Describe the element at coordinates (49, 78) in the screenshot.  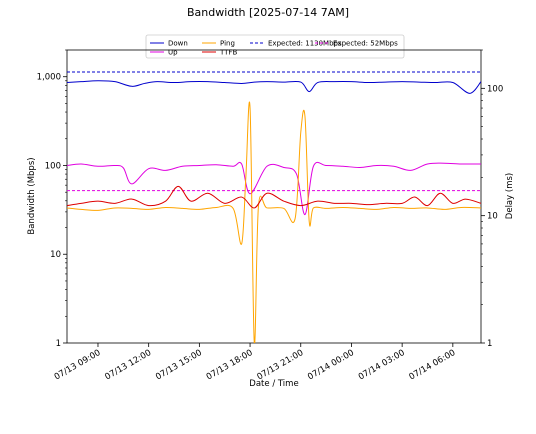
I see `y-tick-label: 1,000` at that location.